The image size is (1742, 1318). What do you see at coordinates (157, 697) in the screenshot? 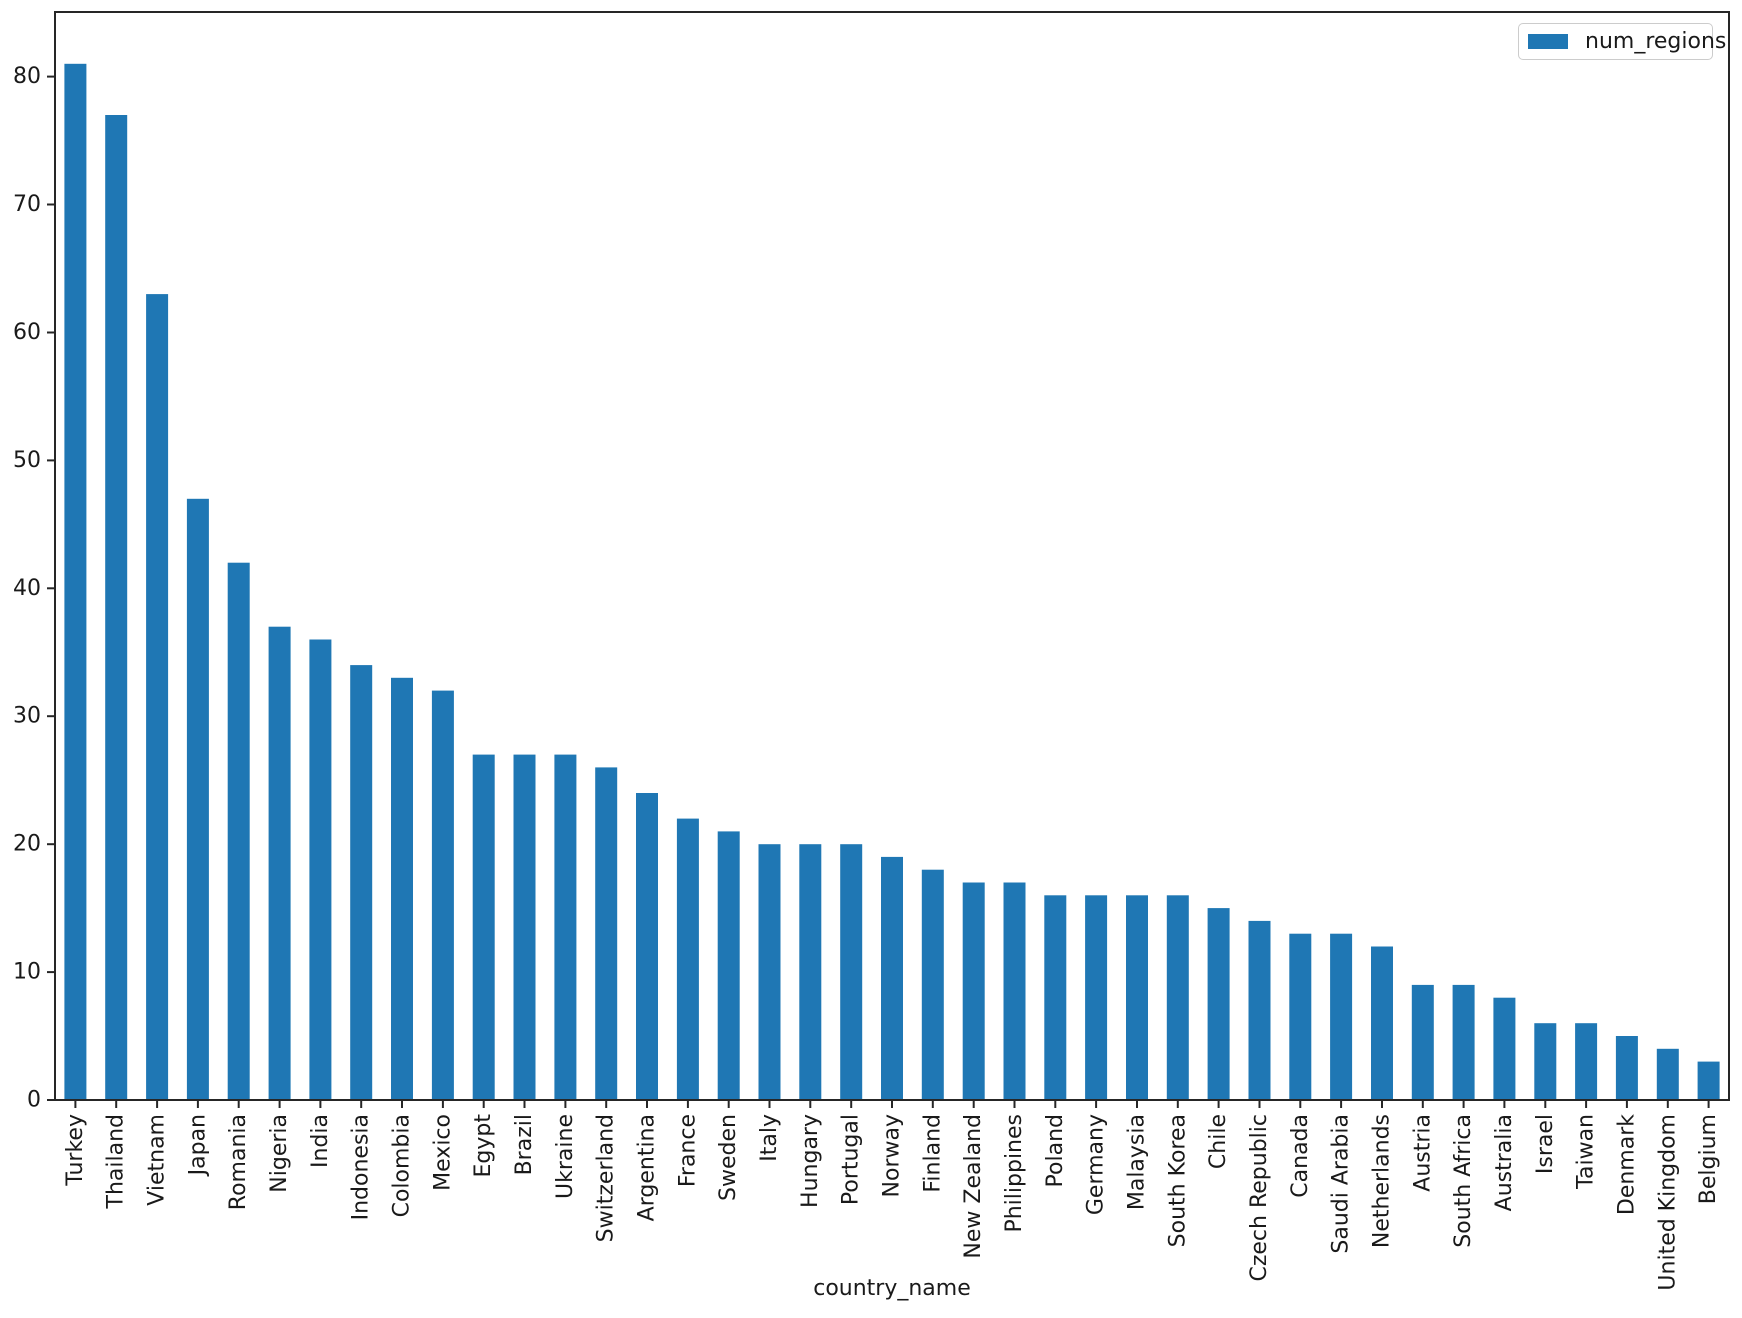
I see `bar-vietnam` at bounding box center [157, 697].